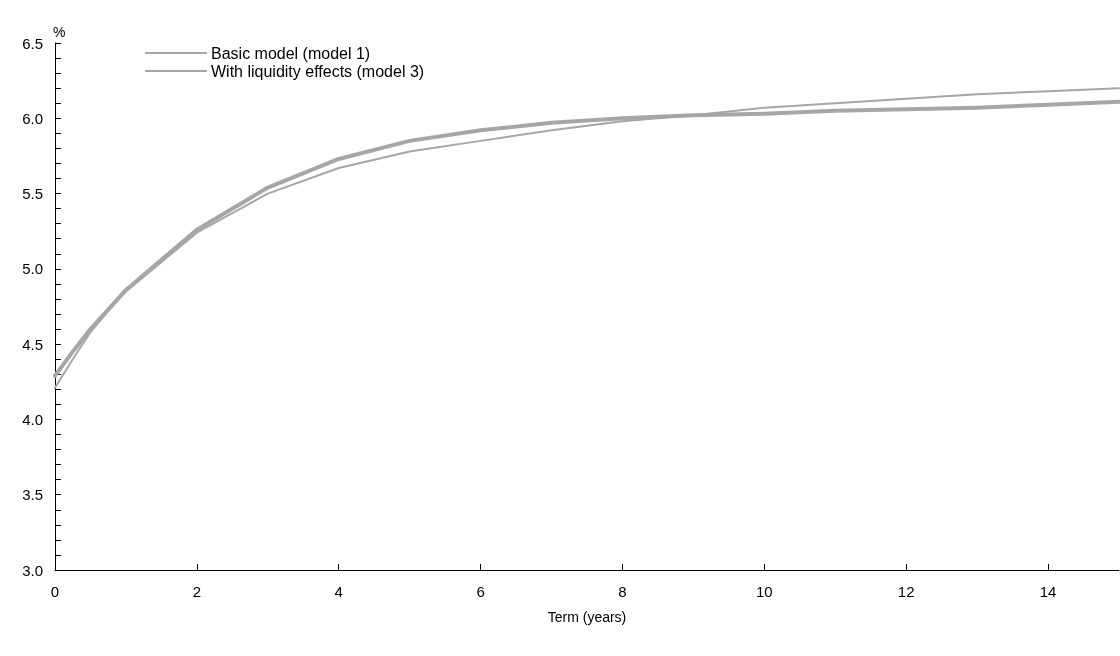 This screenshot has width=1120, height=656. What do you see at coordinates (32, 118) in the screenshot?
I see `y-tick-label: 6.0` at bounding box center [32, 118].